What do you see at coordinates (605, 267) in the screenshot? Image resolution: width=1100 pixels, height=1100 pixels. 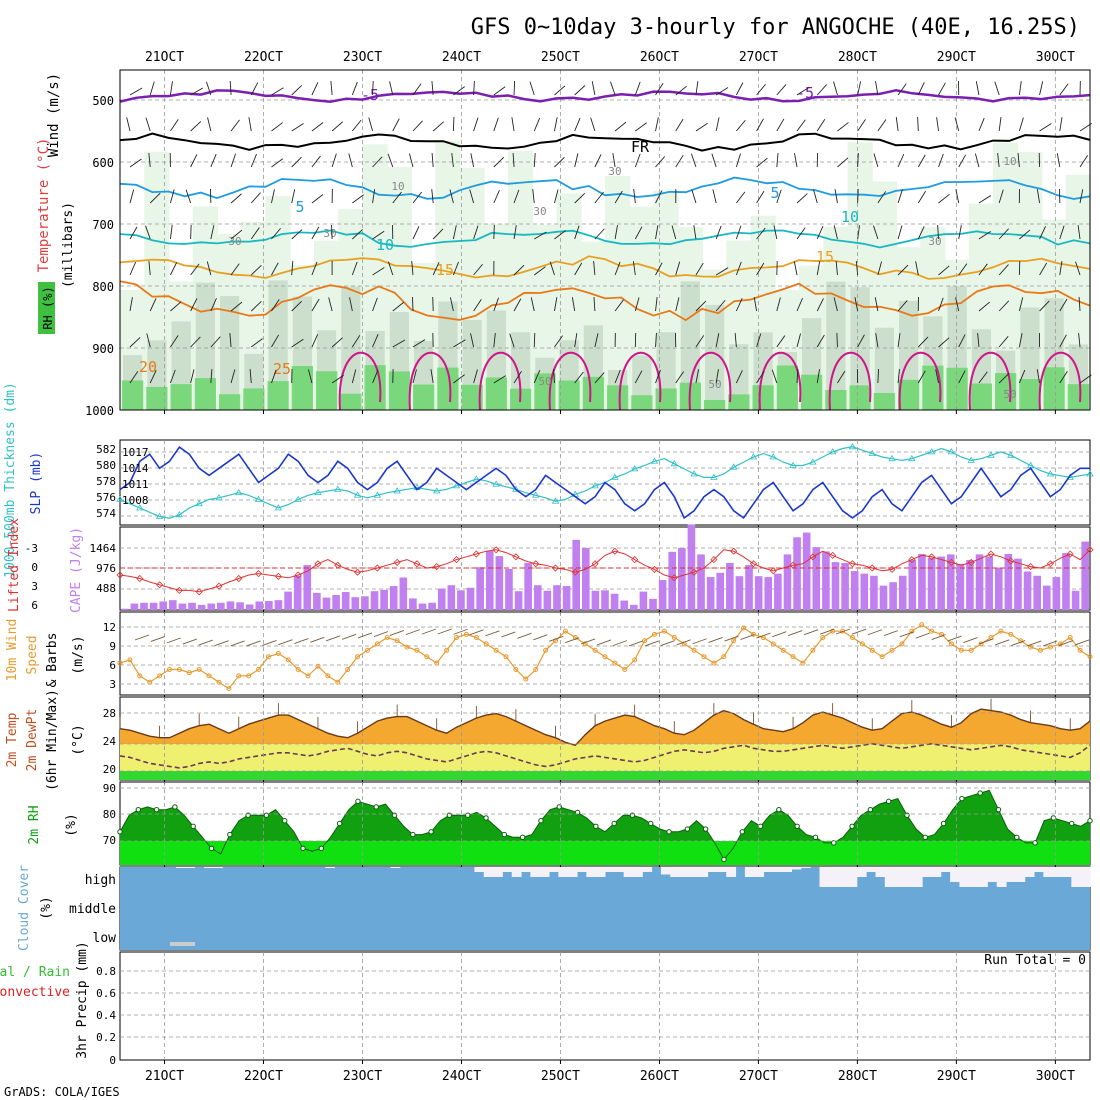 I see `contour-15c` at bounding box center [605, 267].